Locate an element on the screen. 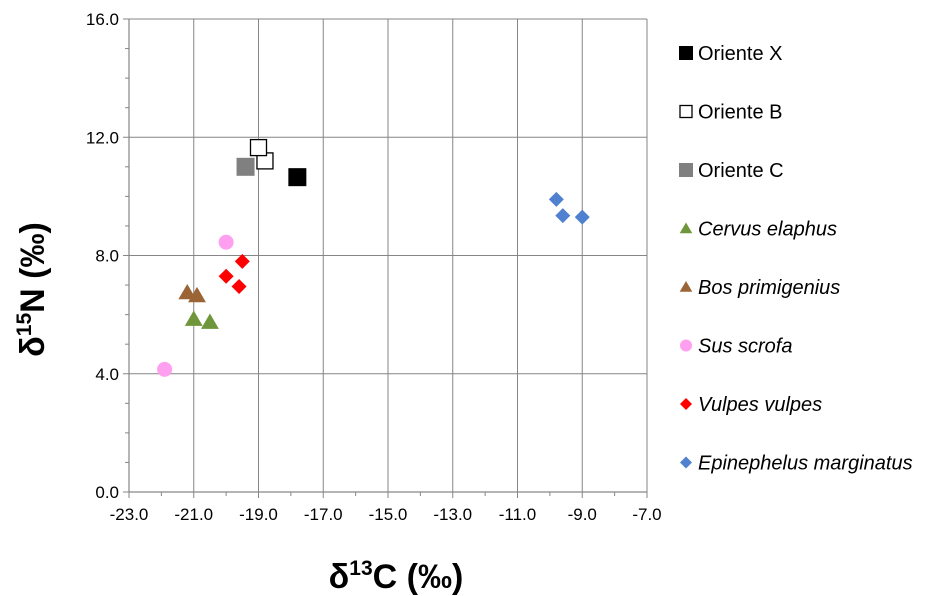 This screenshot has height=596, width=944. legend-label: Bos primigenius is located at coordinates (769, 288).